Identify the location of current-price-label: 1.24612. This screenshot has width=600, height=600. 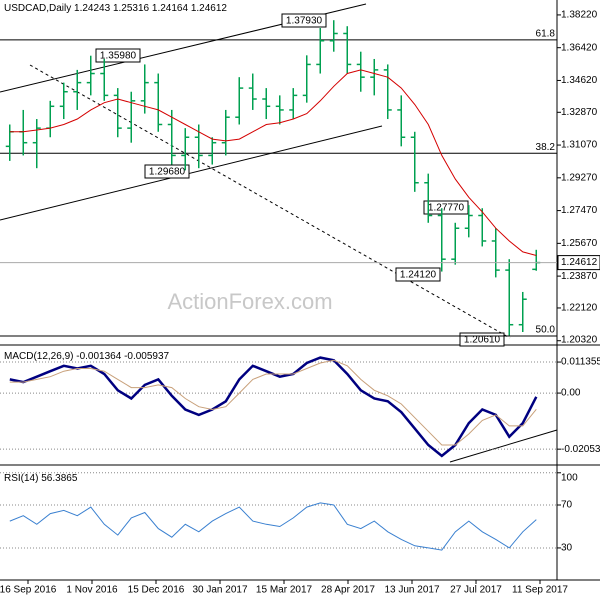
(579, 262).